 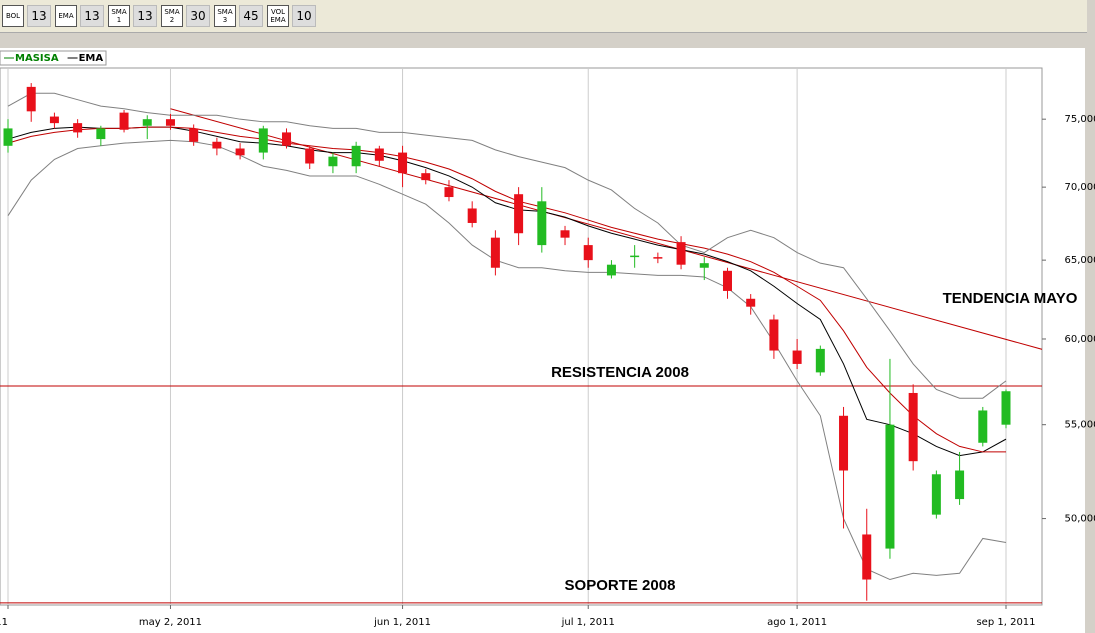 What do you see at coordinates (238, 16) in the screenshot?
I see `toolbar-button: SMA 3 45` at bounding box center [238, 16].